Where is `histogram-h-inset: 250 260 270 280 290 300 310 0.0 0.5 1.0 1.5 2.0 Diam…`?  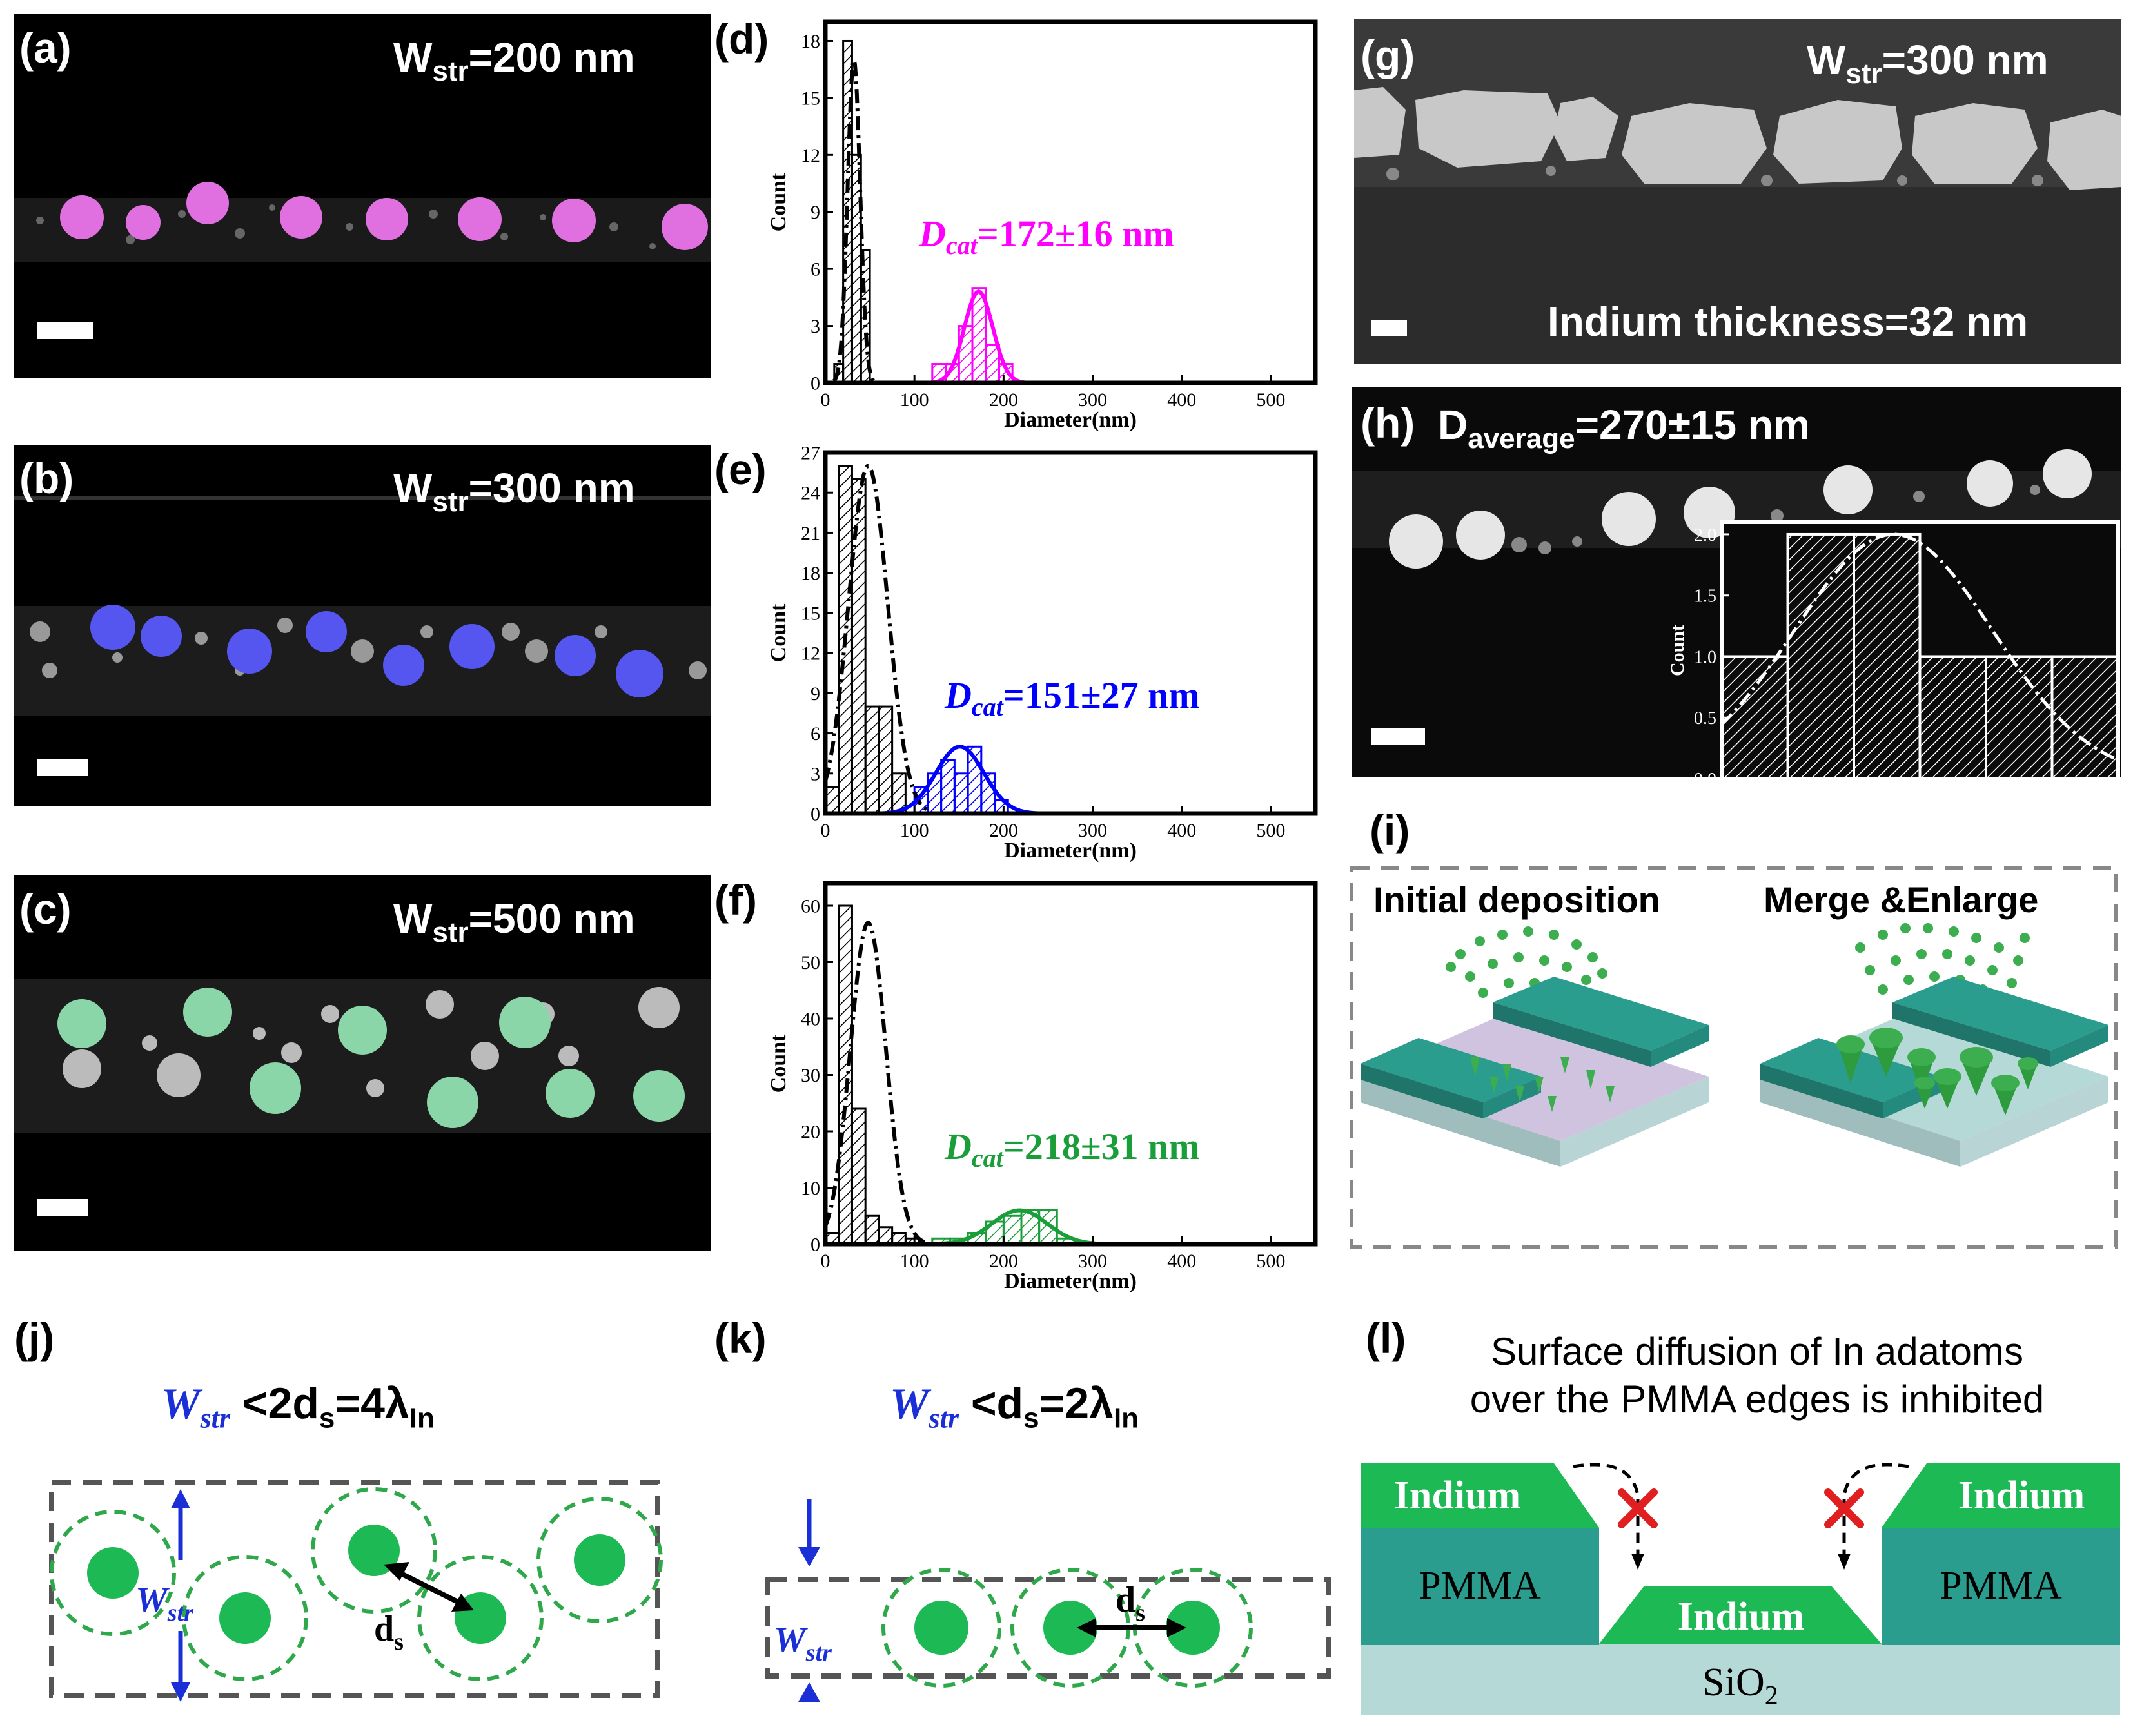
histogram-h-inset: 250 260 270 280 290 300 310 0.0 0.5 1.0 1.5 2.0 Diam… is located at coordinates (1897, 671).